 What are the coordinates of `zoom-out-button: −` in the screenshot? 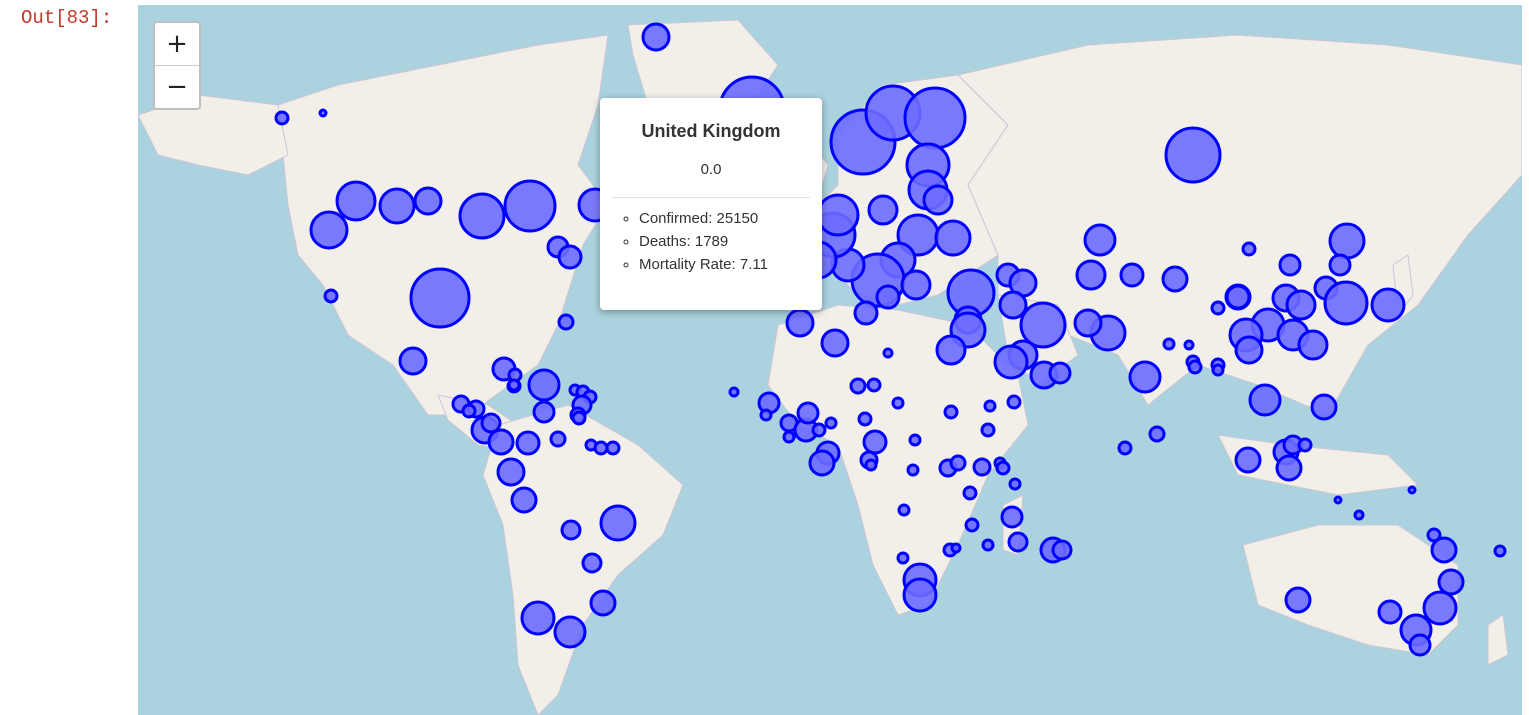 It's located at (177, 86).